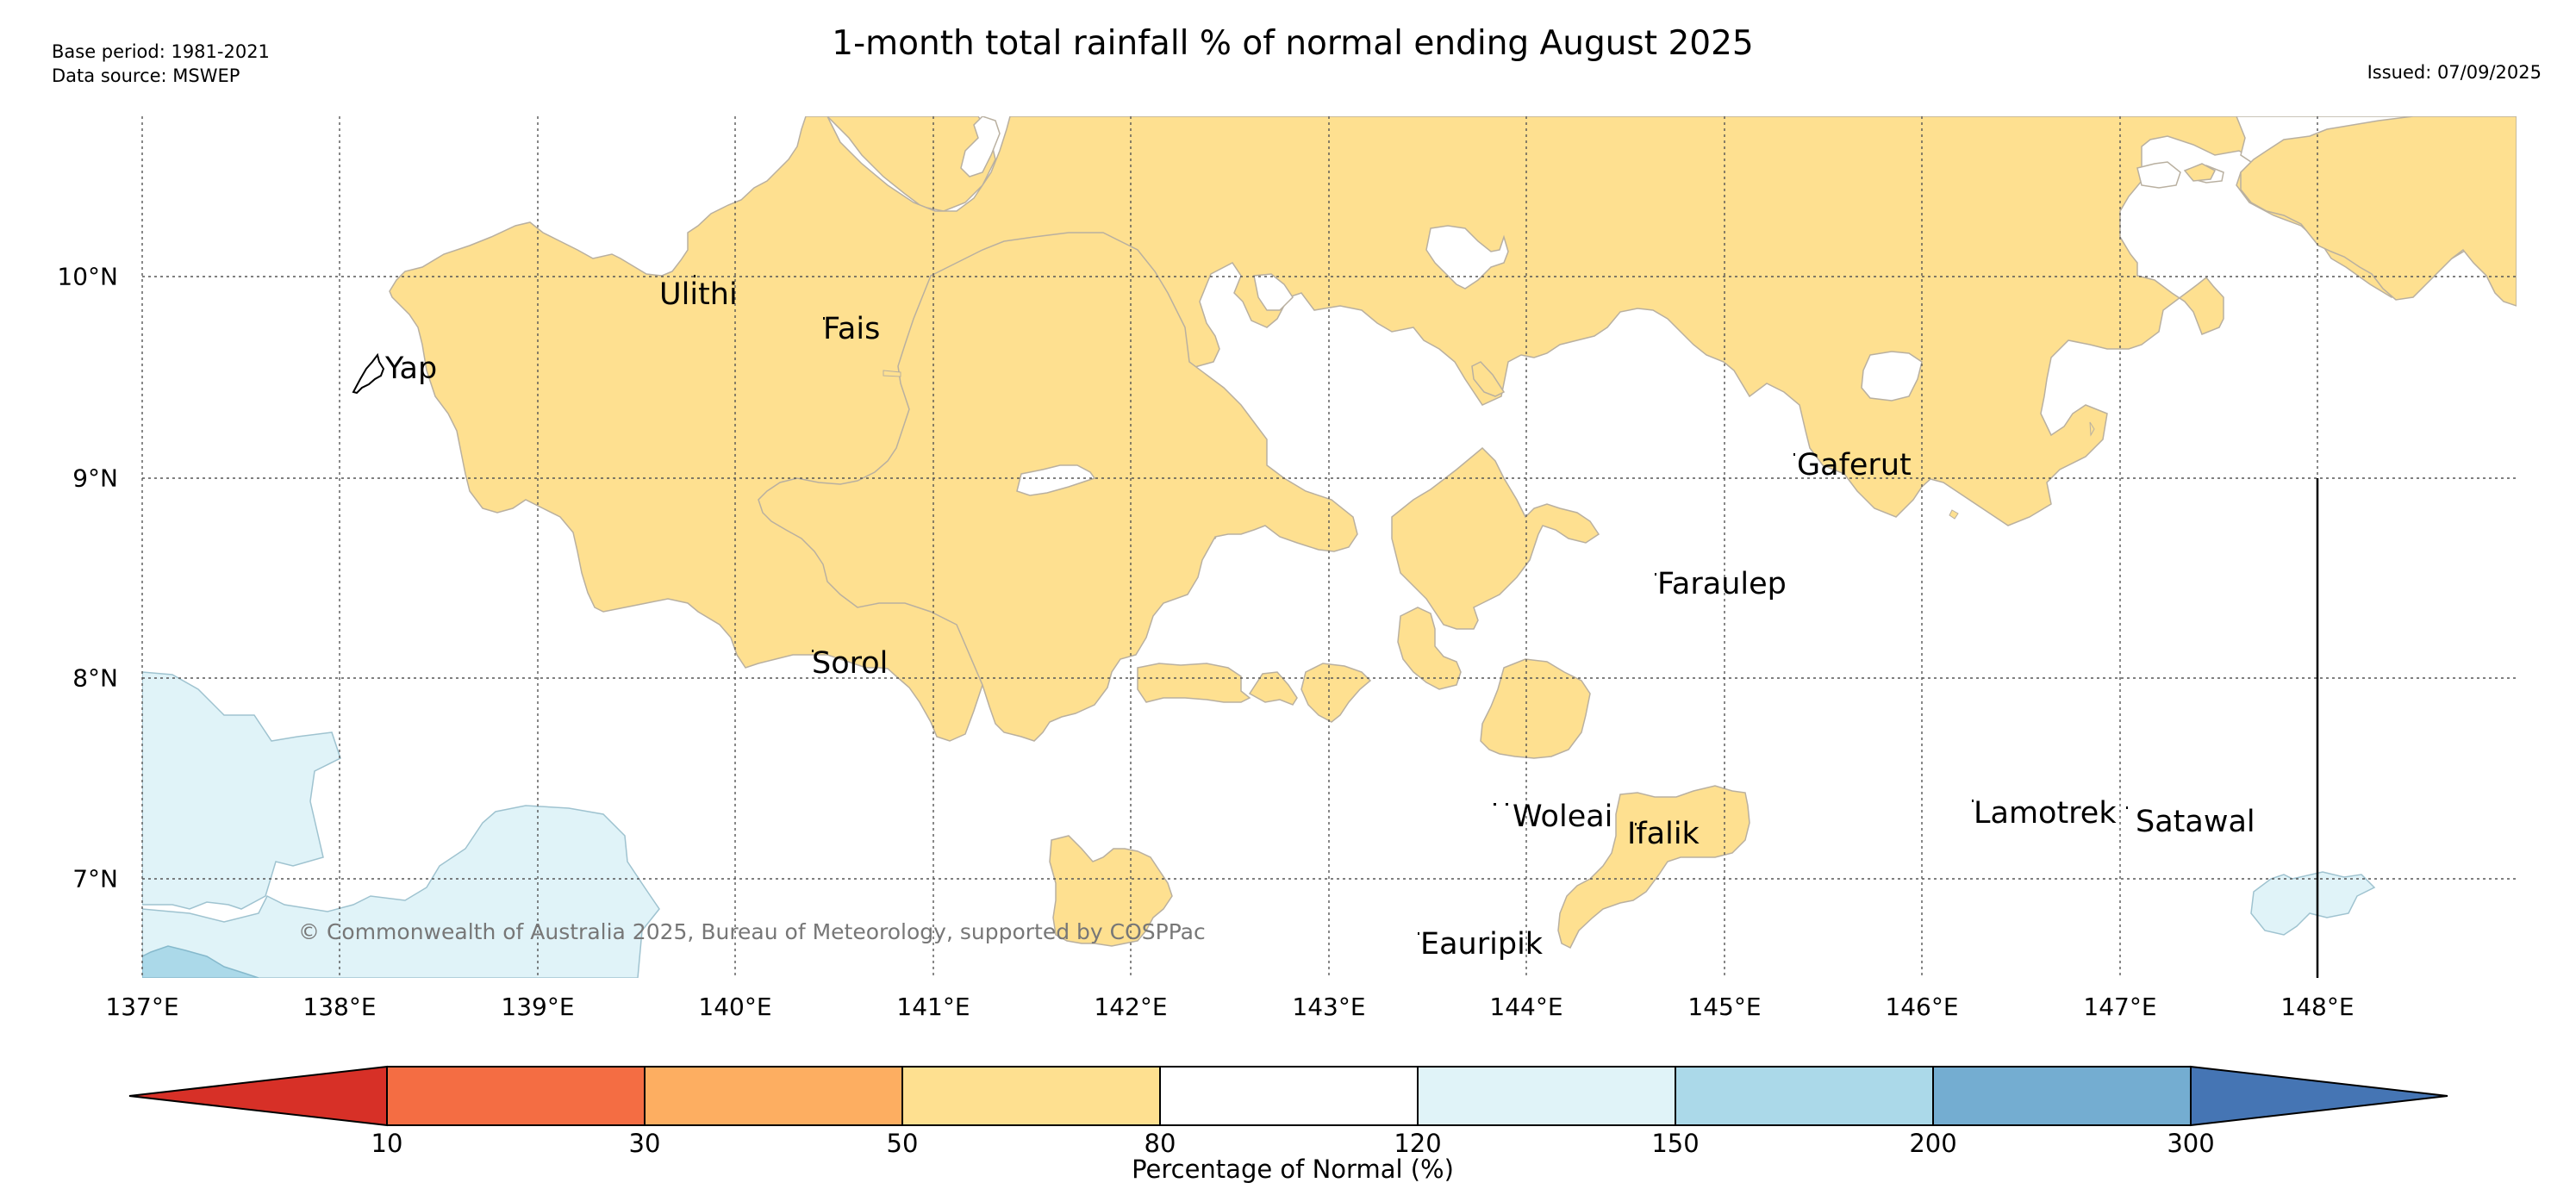  I want to click on place-label-sorol: Sorol, so click(850, 663).